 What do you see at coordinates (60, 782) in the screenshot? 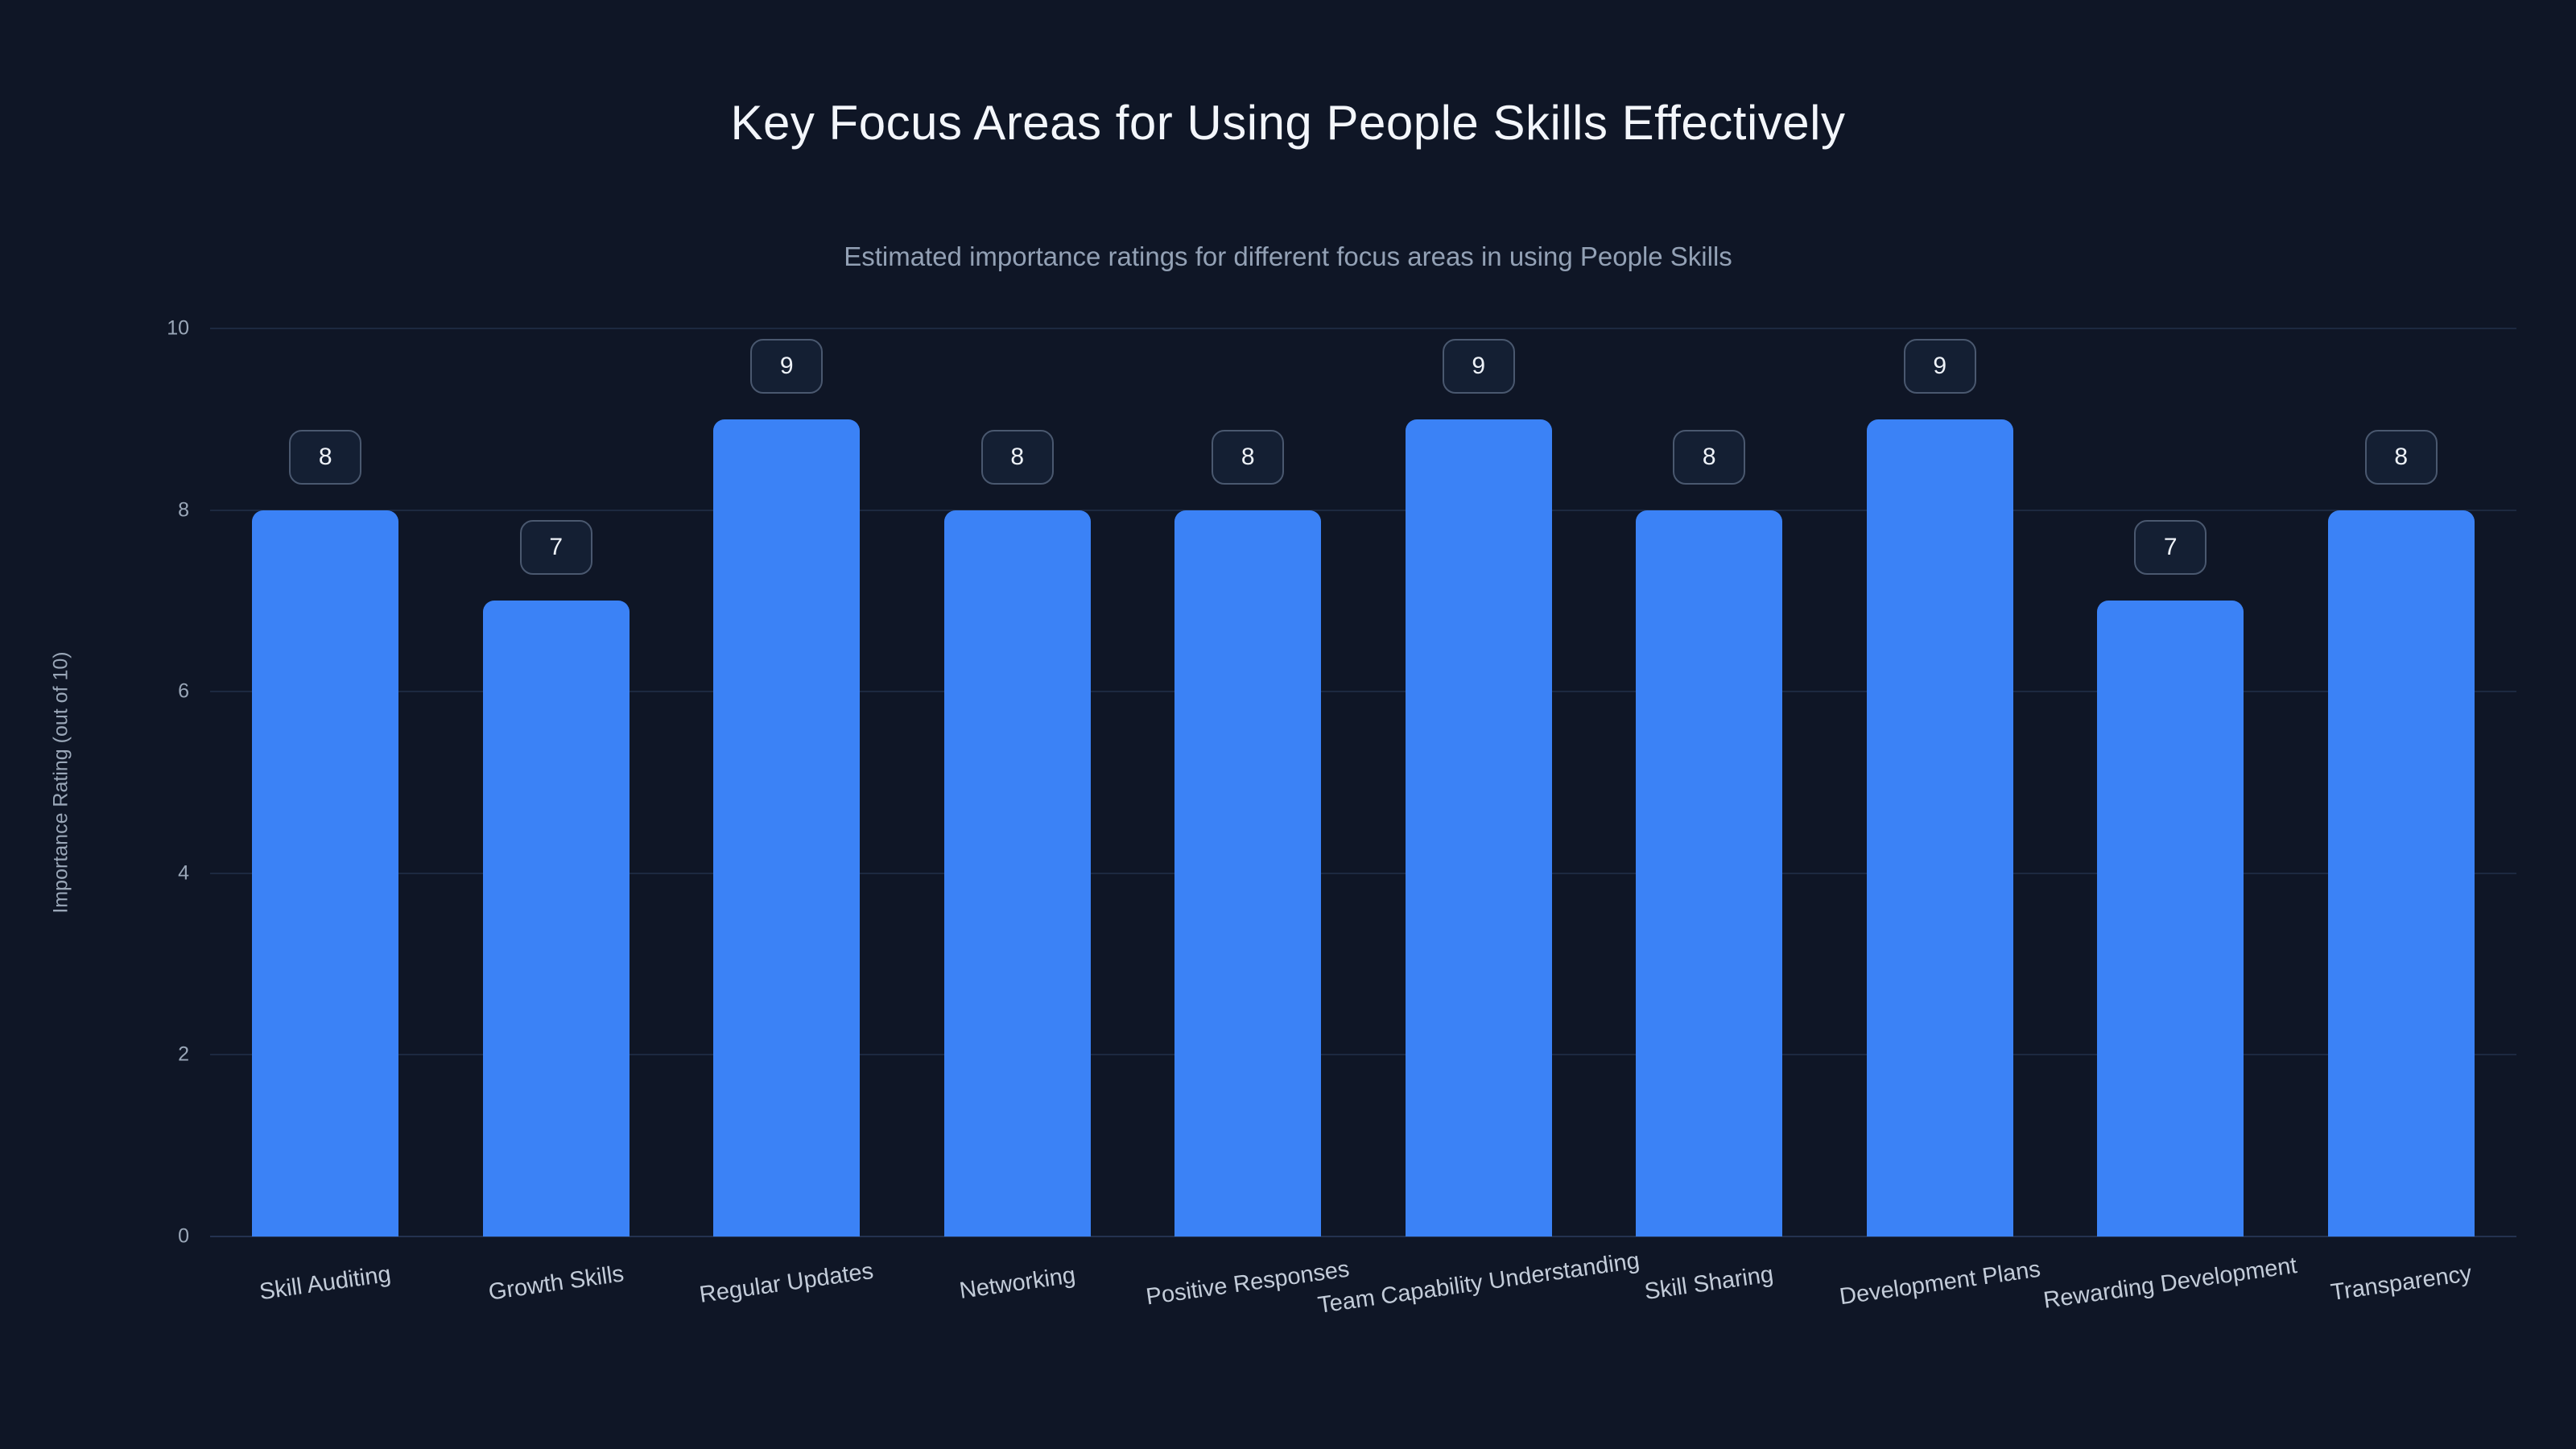
I see `y-axis-title: Importance Rating (out of 10)` at bounding box center [60, 782].